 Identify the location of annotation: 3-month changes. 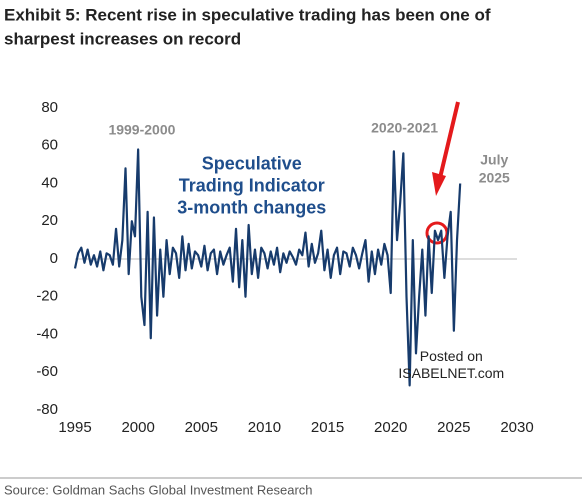
(251, 207).